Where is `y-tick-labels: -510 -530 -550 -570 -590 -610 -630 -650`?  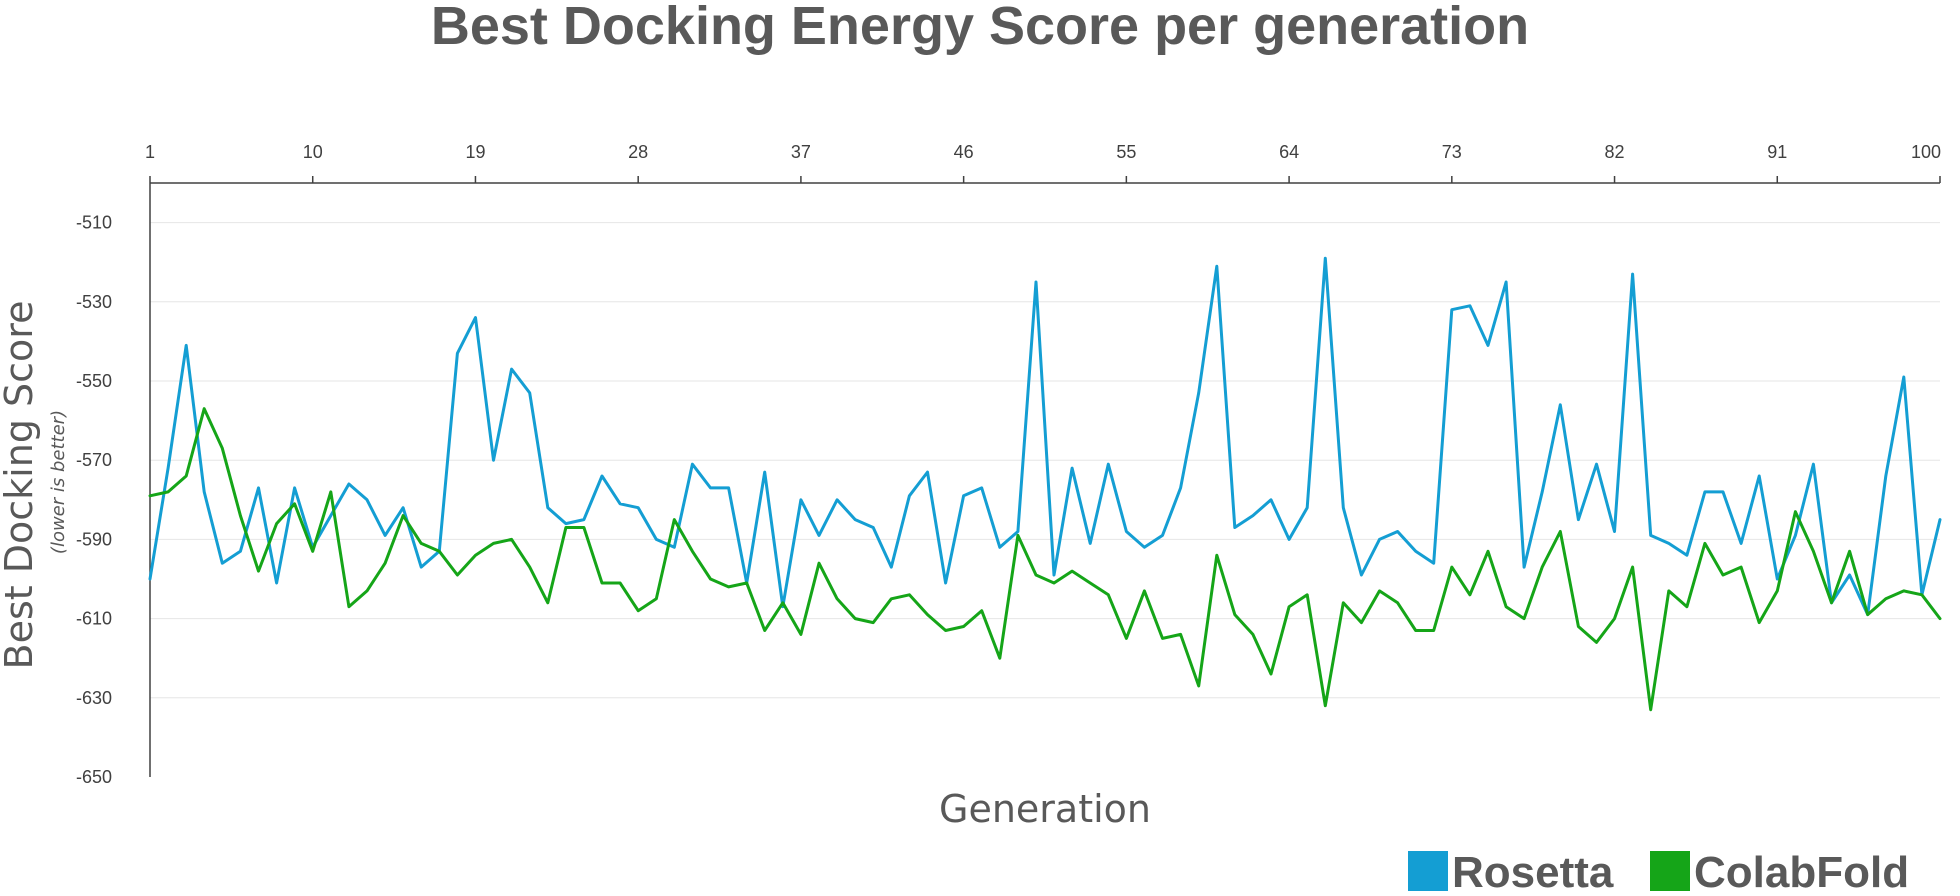 y-tick-labels: -510 -530 -550 -570 -590 -610 -630 -650 is located at coordinates (94, 500).